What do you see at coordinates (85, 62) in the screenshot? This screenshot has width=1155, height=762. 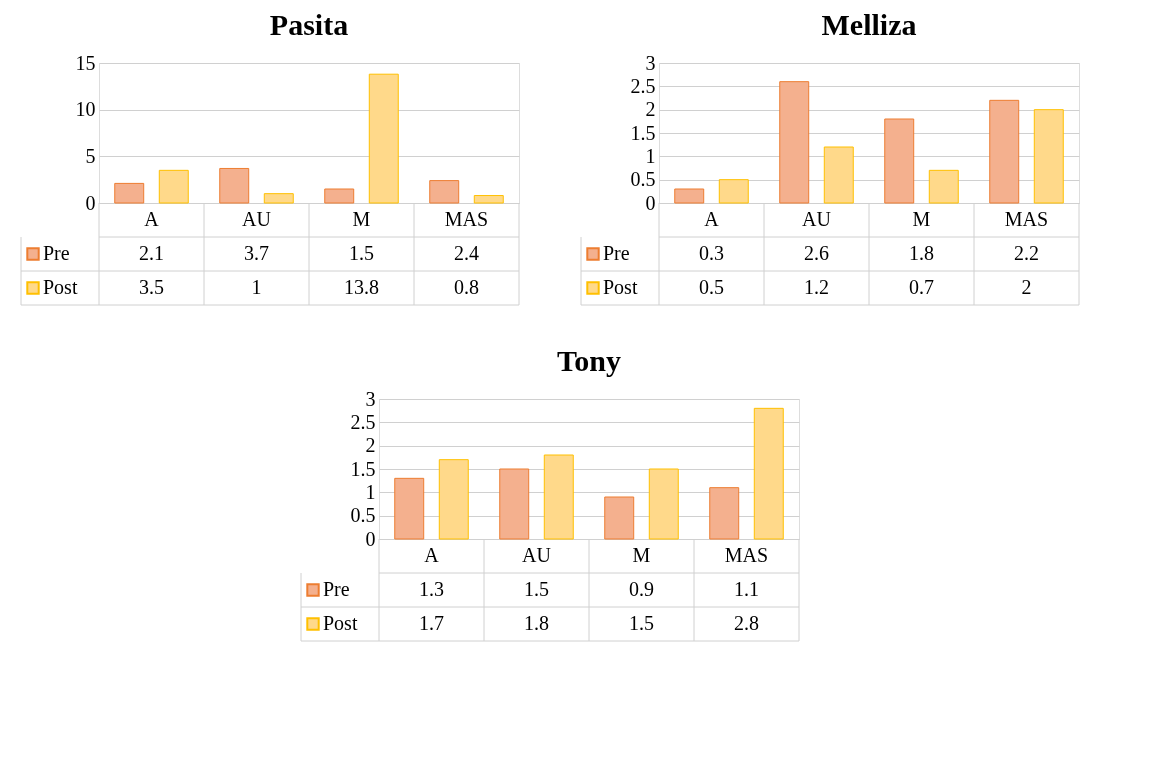 I see `y-tick-label: 15` at bounding box center [85, 62].